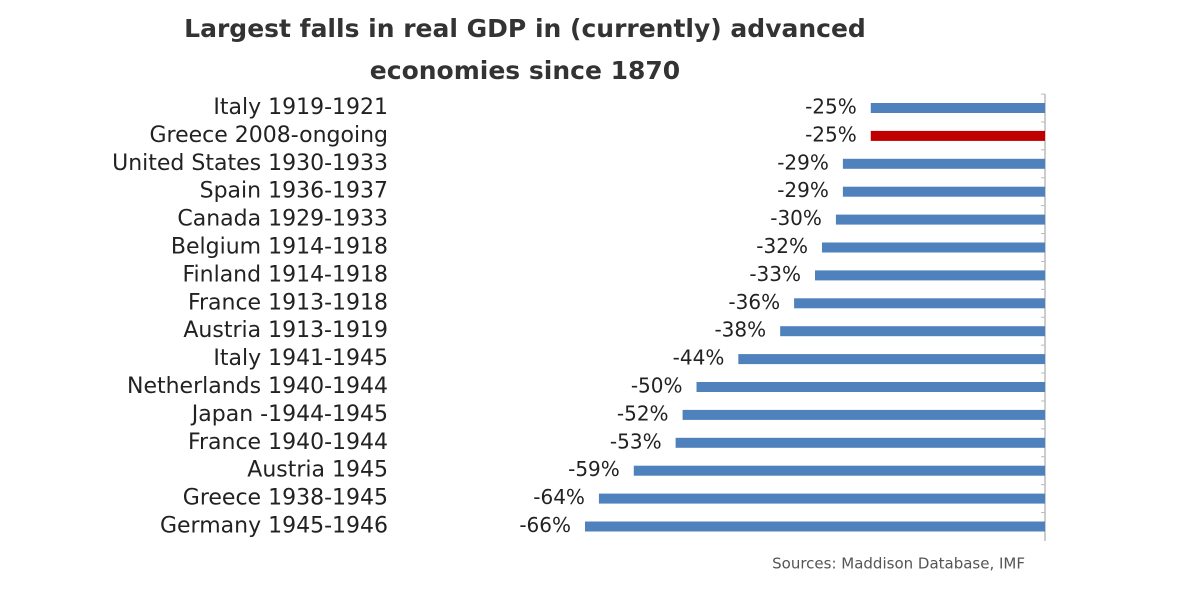  I want to click on category-label: Netherlands 1940-1944, so click(257, 386).